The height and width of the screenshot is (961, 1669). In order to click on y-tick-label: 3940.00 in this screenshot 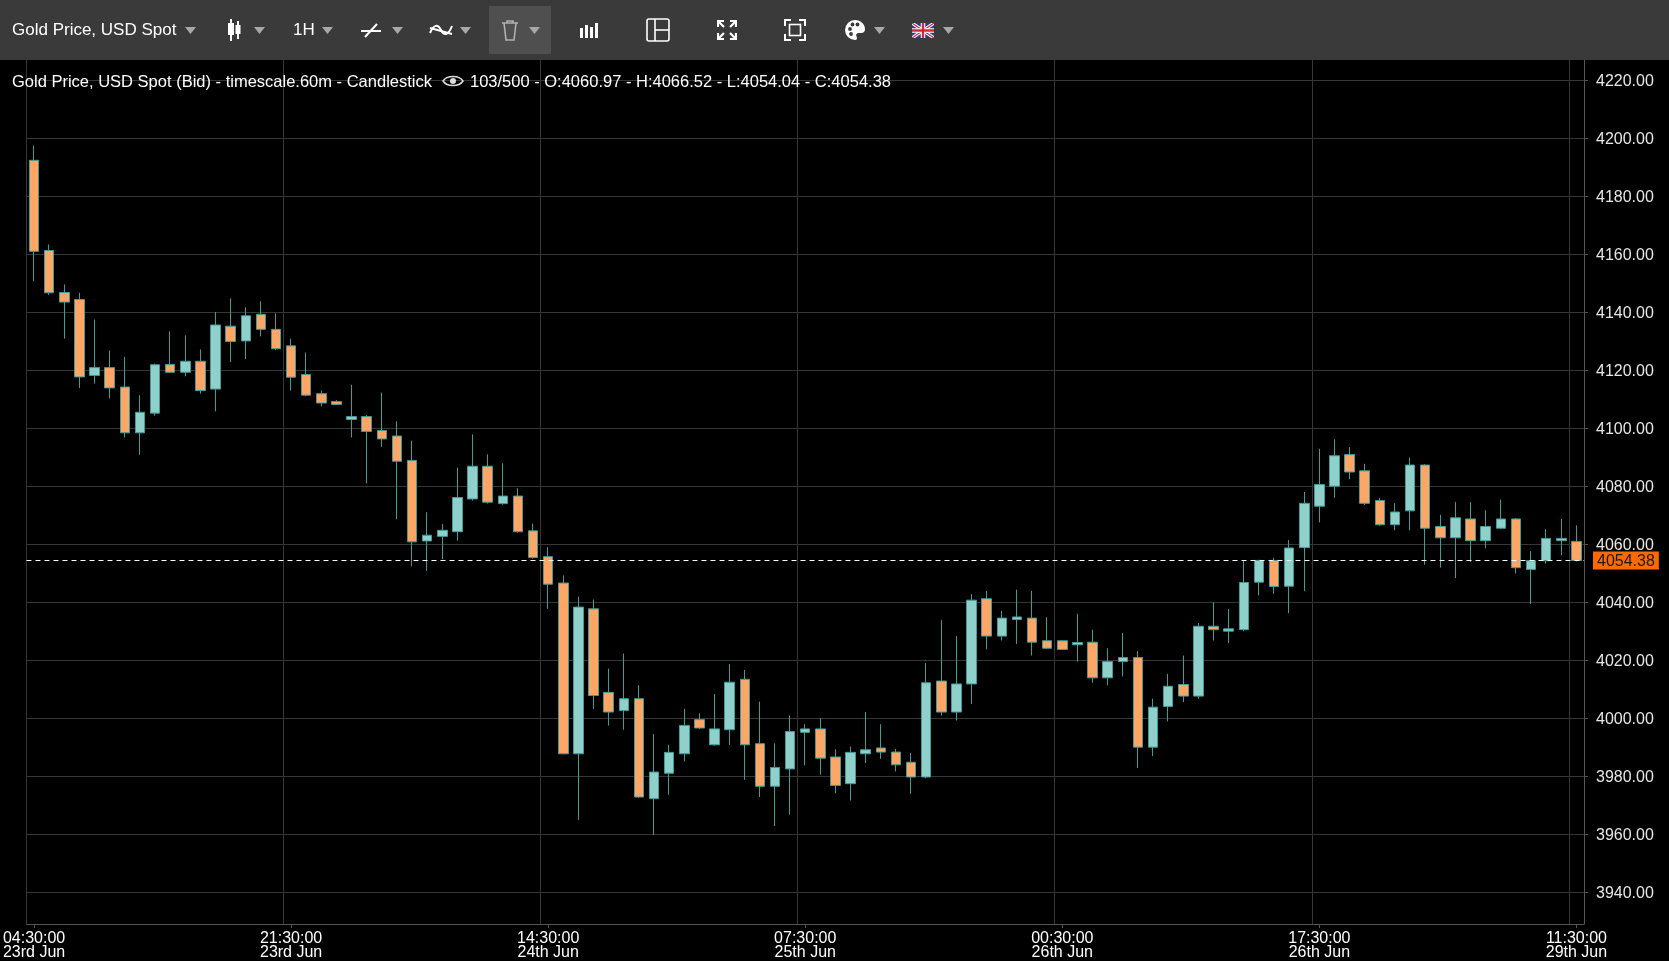, I will do `click(1625, 892)`.